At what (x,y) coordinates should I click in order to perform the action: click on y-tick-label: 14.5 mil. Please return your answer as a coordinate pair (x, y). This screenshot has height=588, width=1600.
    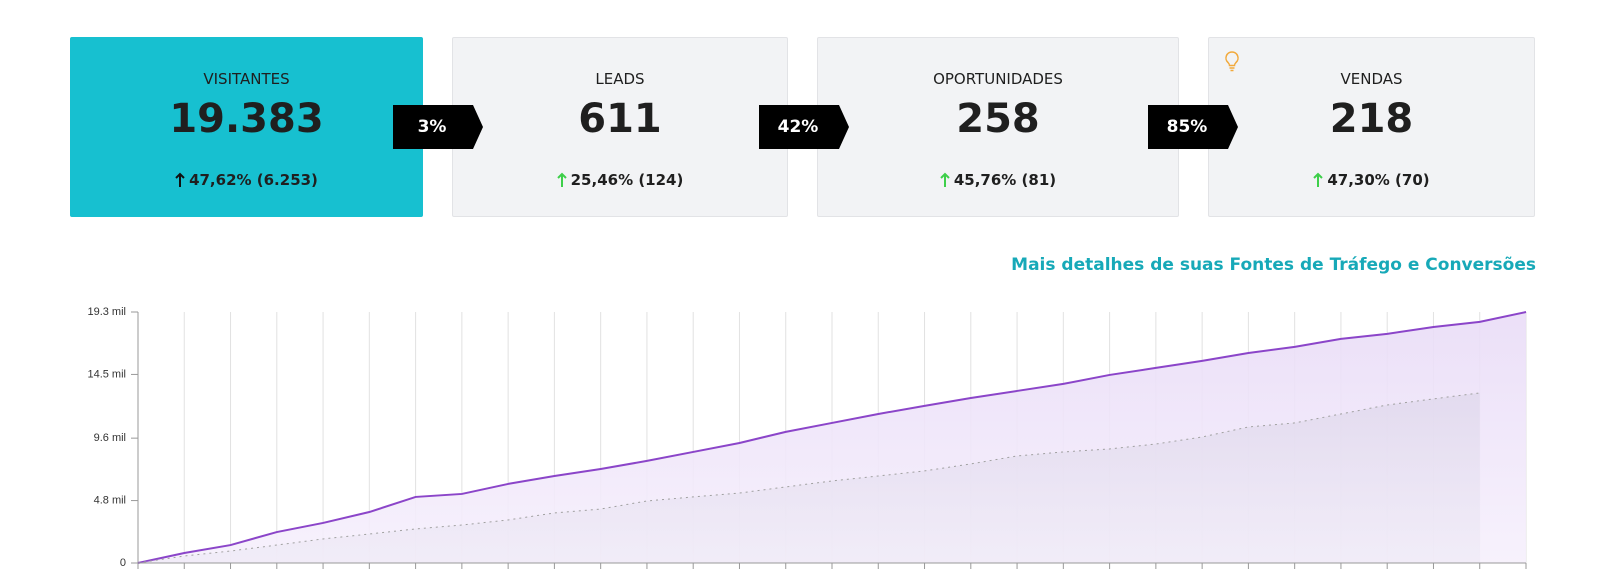
    Looking at the image, I should click on (106, 374).